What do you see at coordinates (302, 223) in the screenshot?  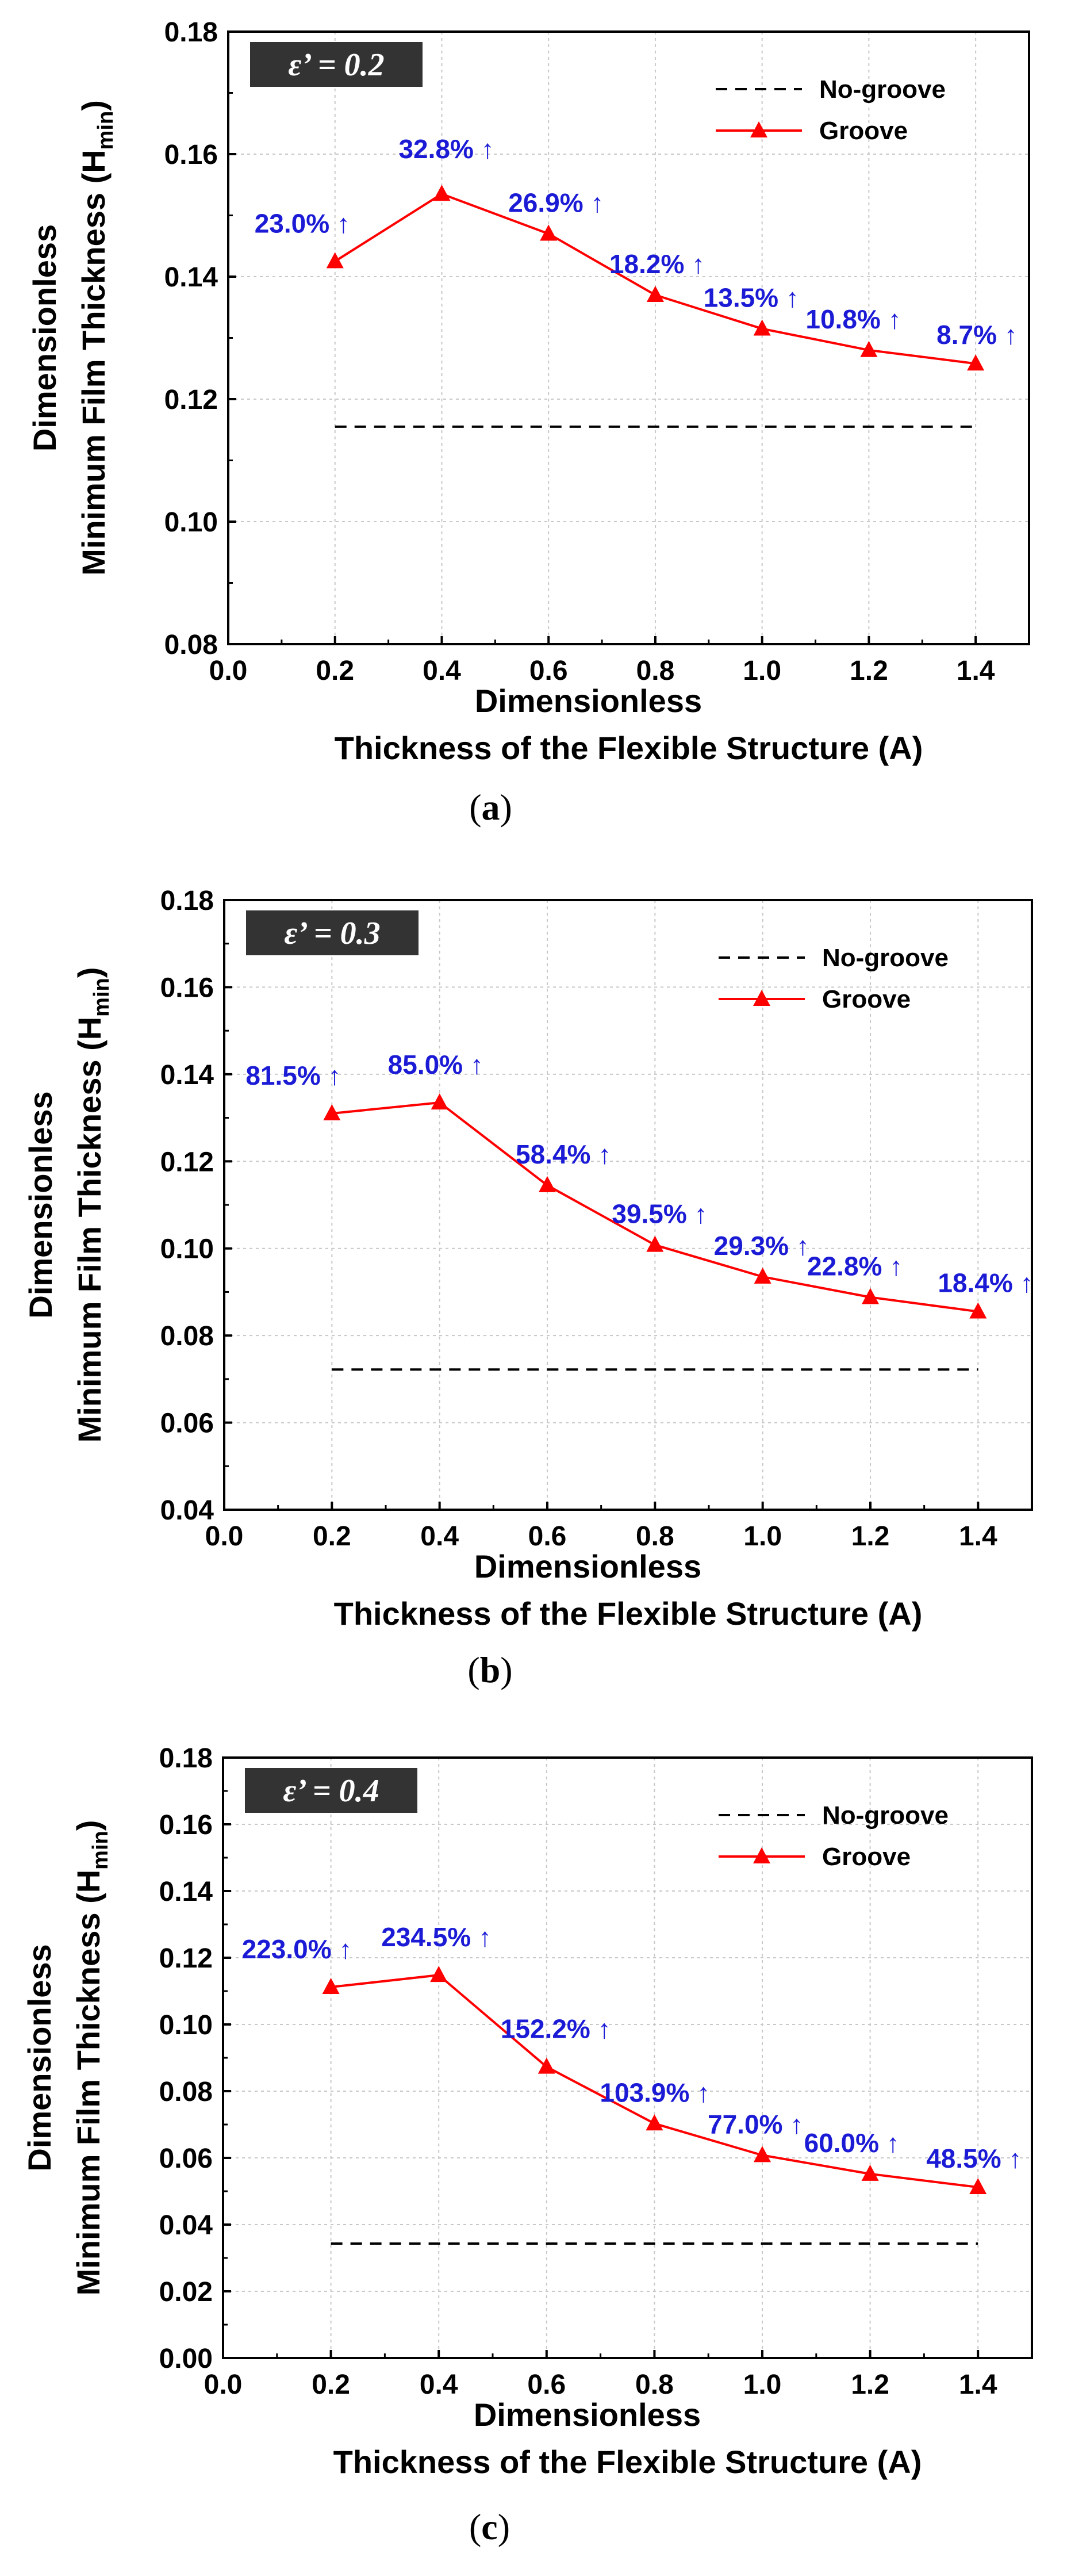 I see `percent-increase-label: 23.0% ↑` at bounding box center [302, 223].